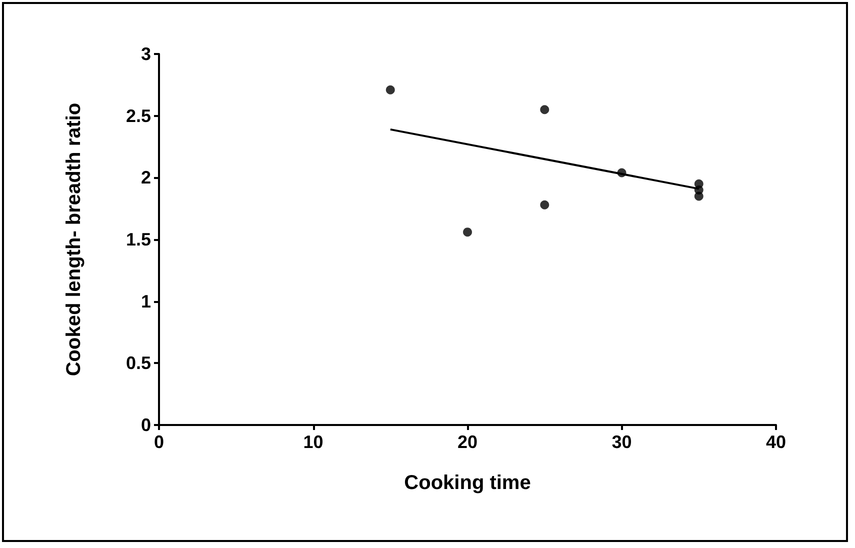 Image resolution: width=855 pixels, height=548 pixels. What do you see at coordinates (138, 363) in the screenshot?
I see `y-tick-label: 0.5` at bounding box center [138, 363].